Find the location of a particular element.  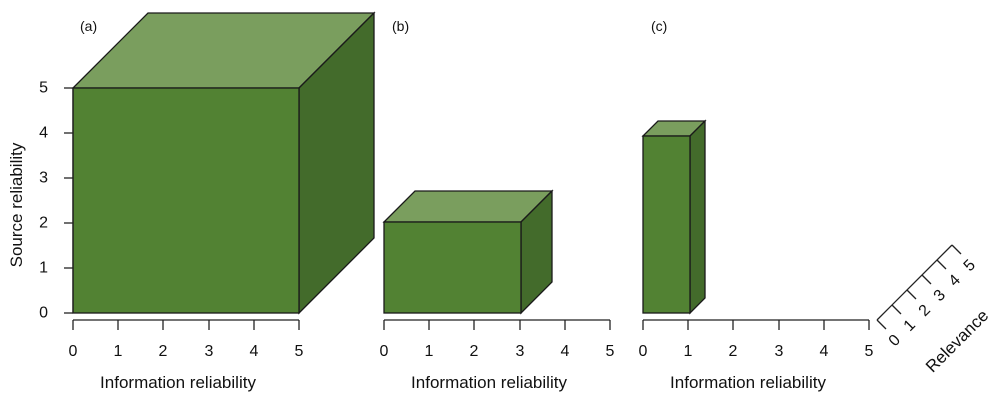

panel-a-x-tick-label: 3 is located at coordinates (209, 351).